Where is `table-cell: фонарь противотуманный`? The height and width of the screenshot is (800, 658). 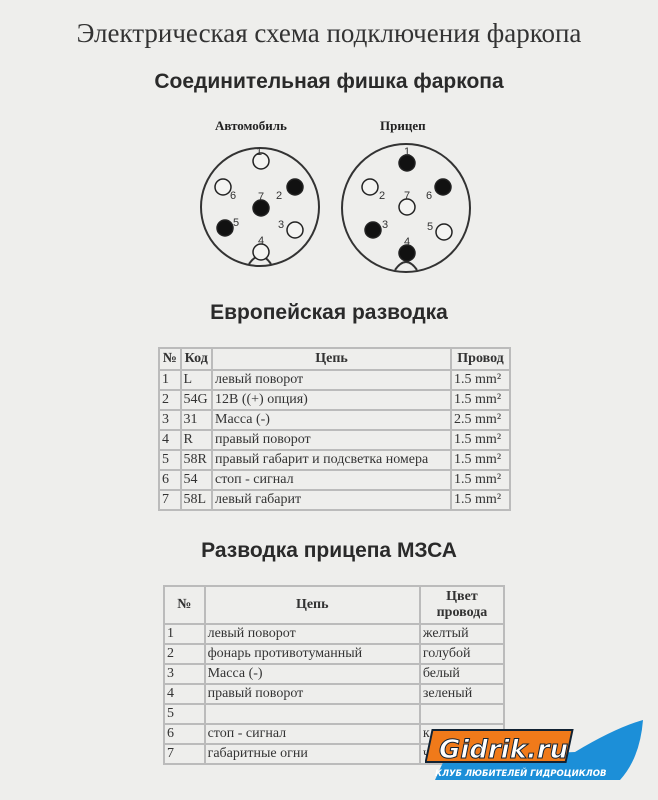
table-cell: фонарь противотуманный is located at coordinates (312, 654).